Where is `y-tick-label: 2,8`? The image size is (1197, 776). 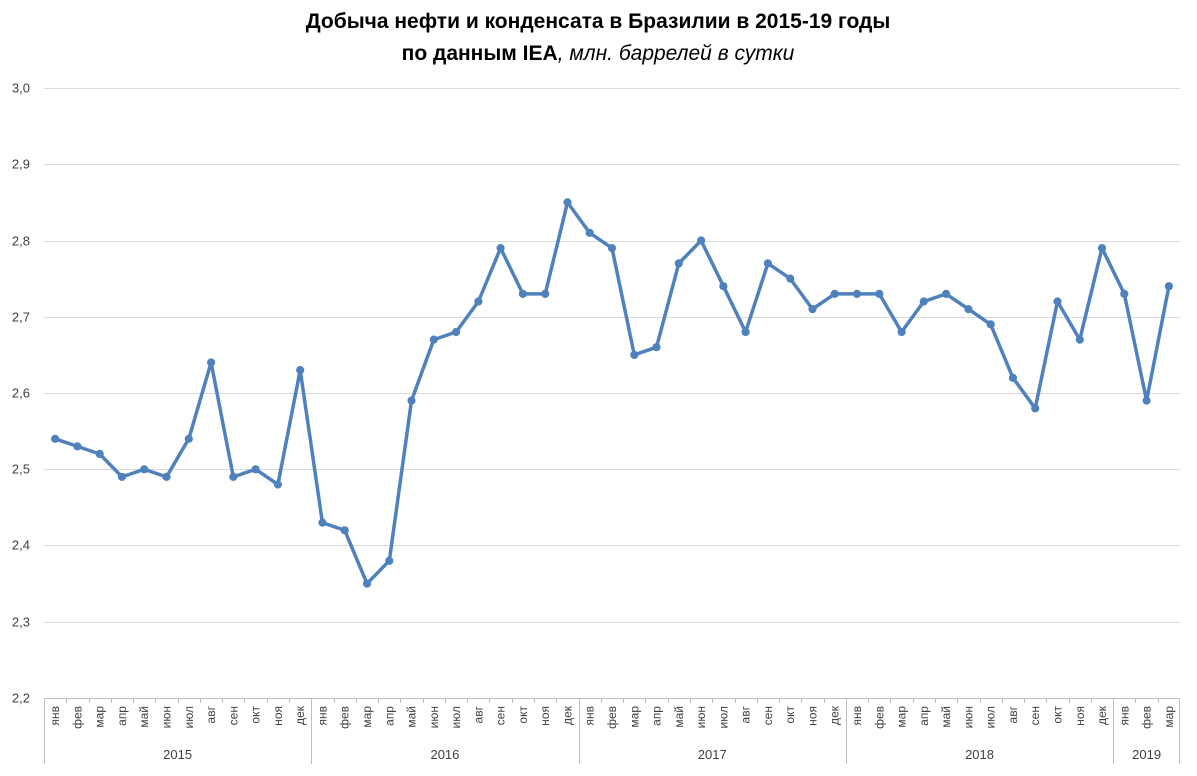
y-tick-label: 2,8 is located at coordinates (21, 241).